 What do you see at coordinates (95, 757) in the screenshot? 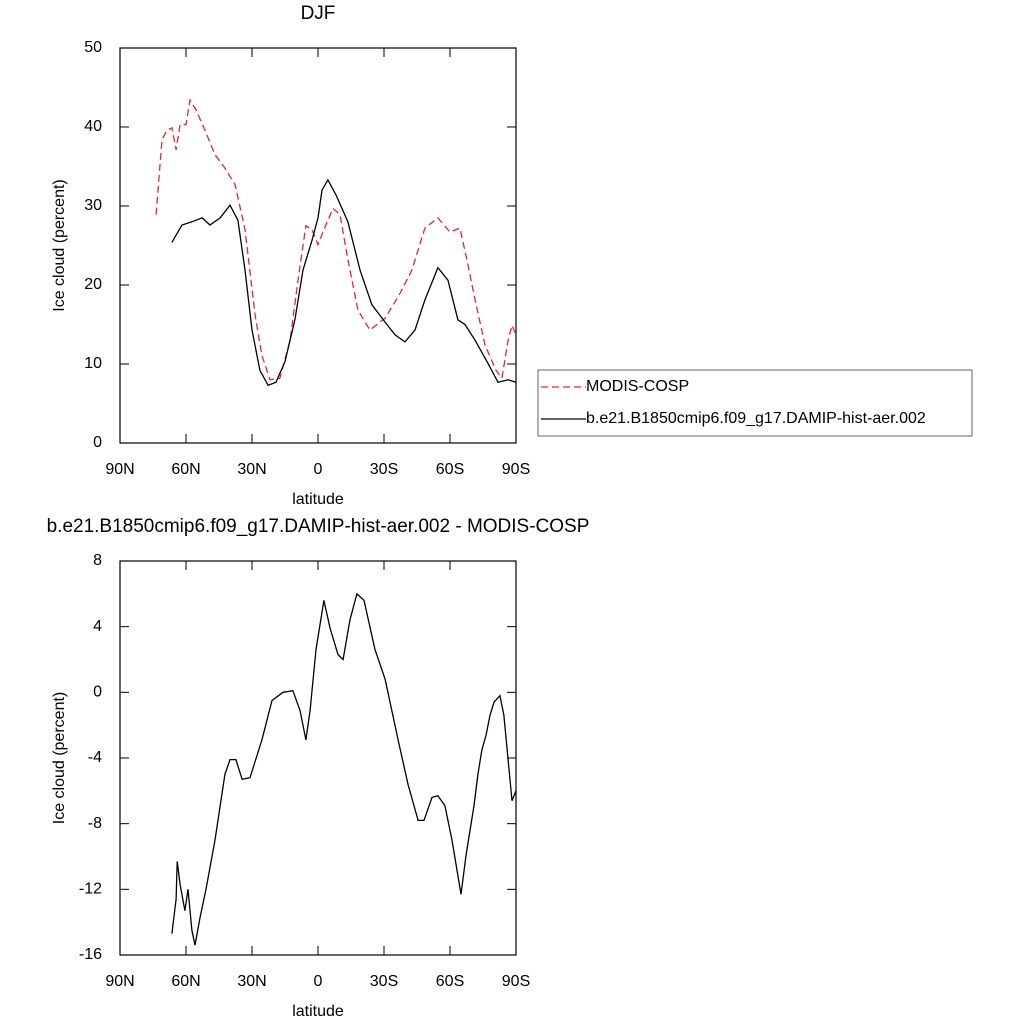
I see `y-tick-label: -4` at bounding box center [95, 757].